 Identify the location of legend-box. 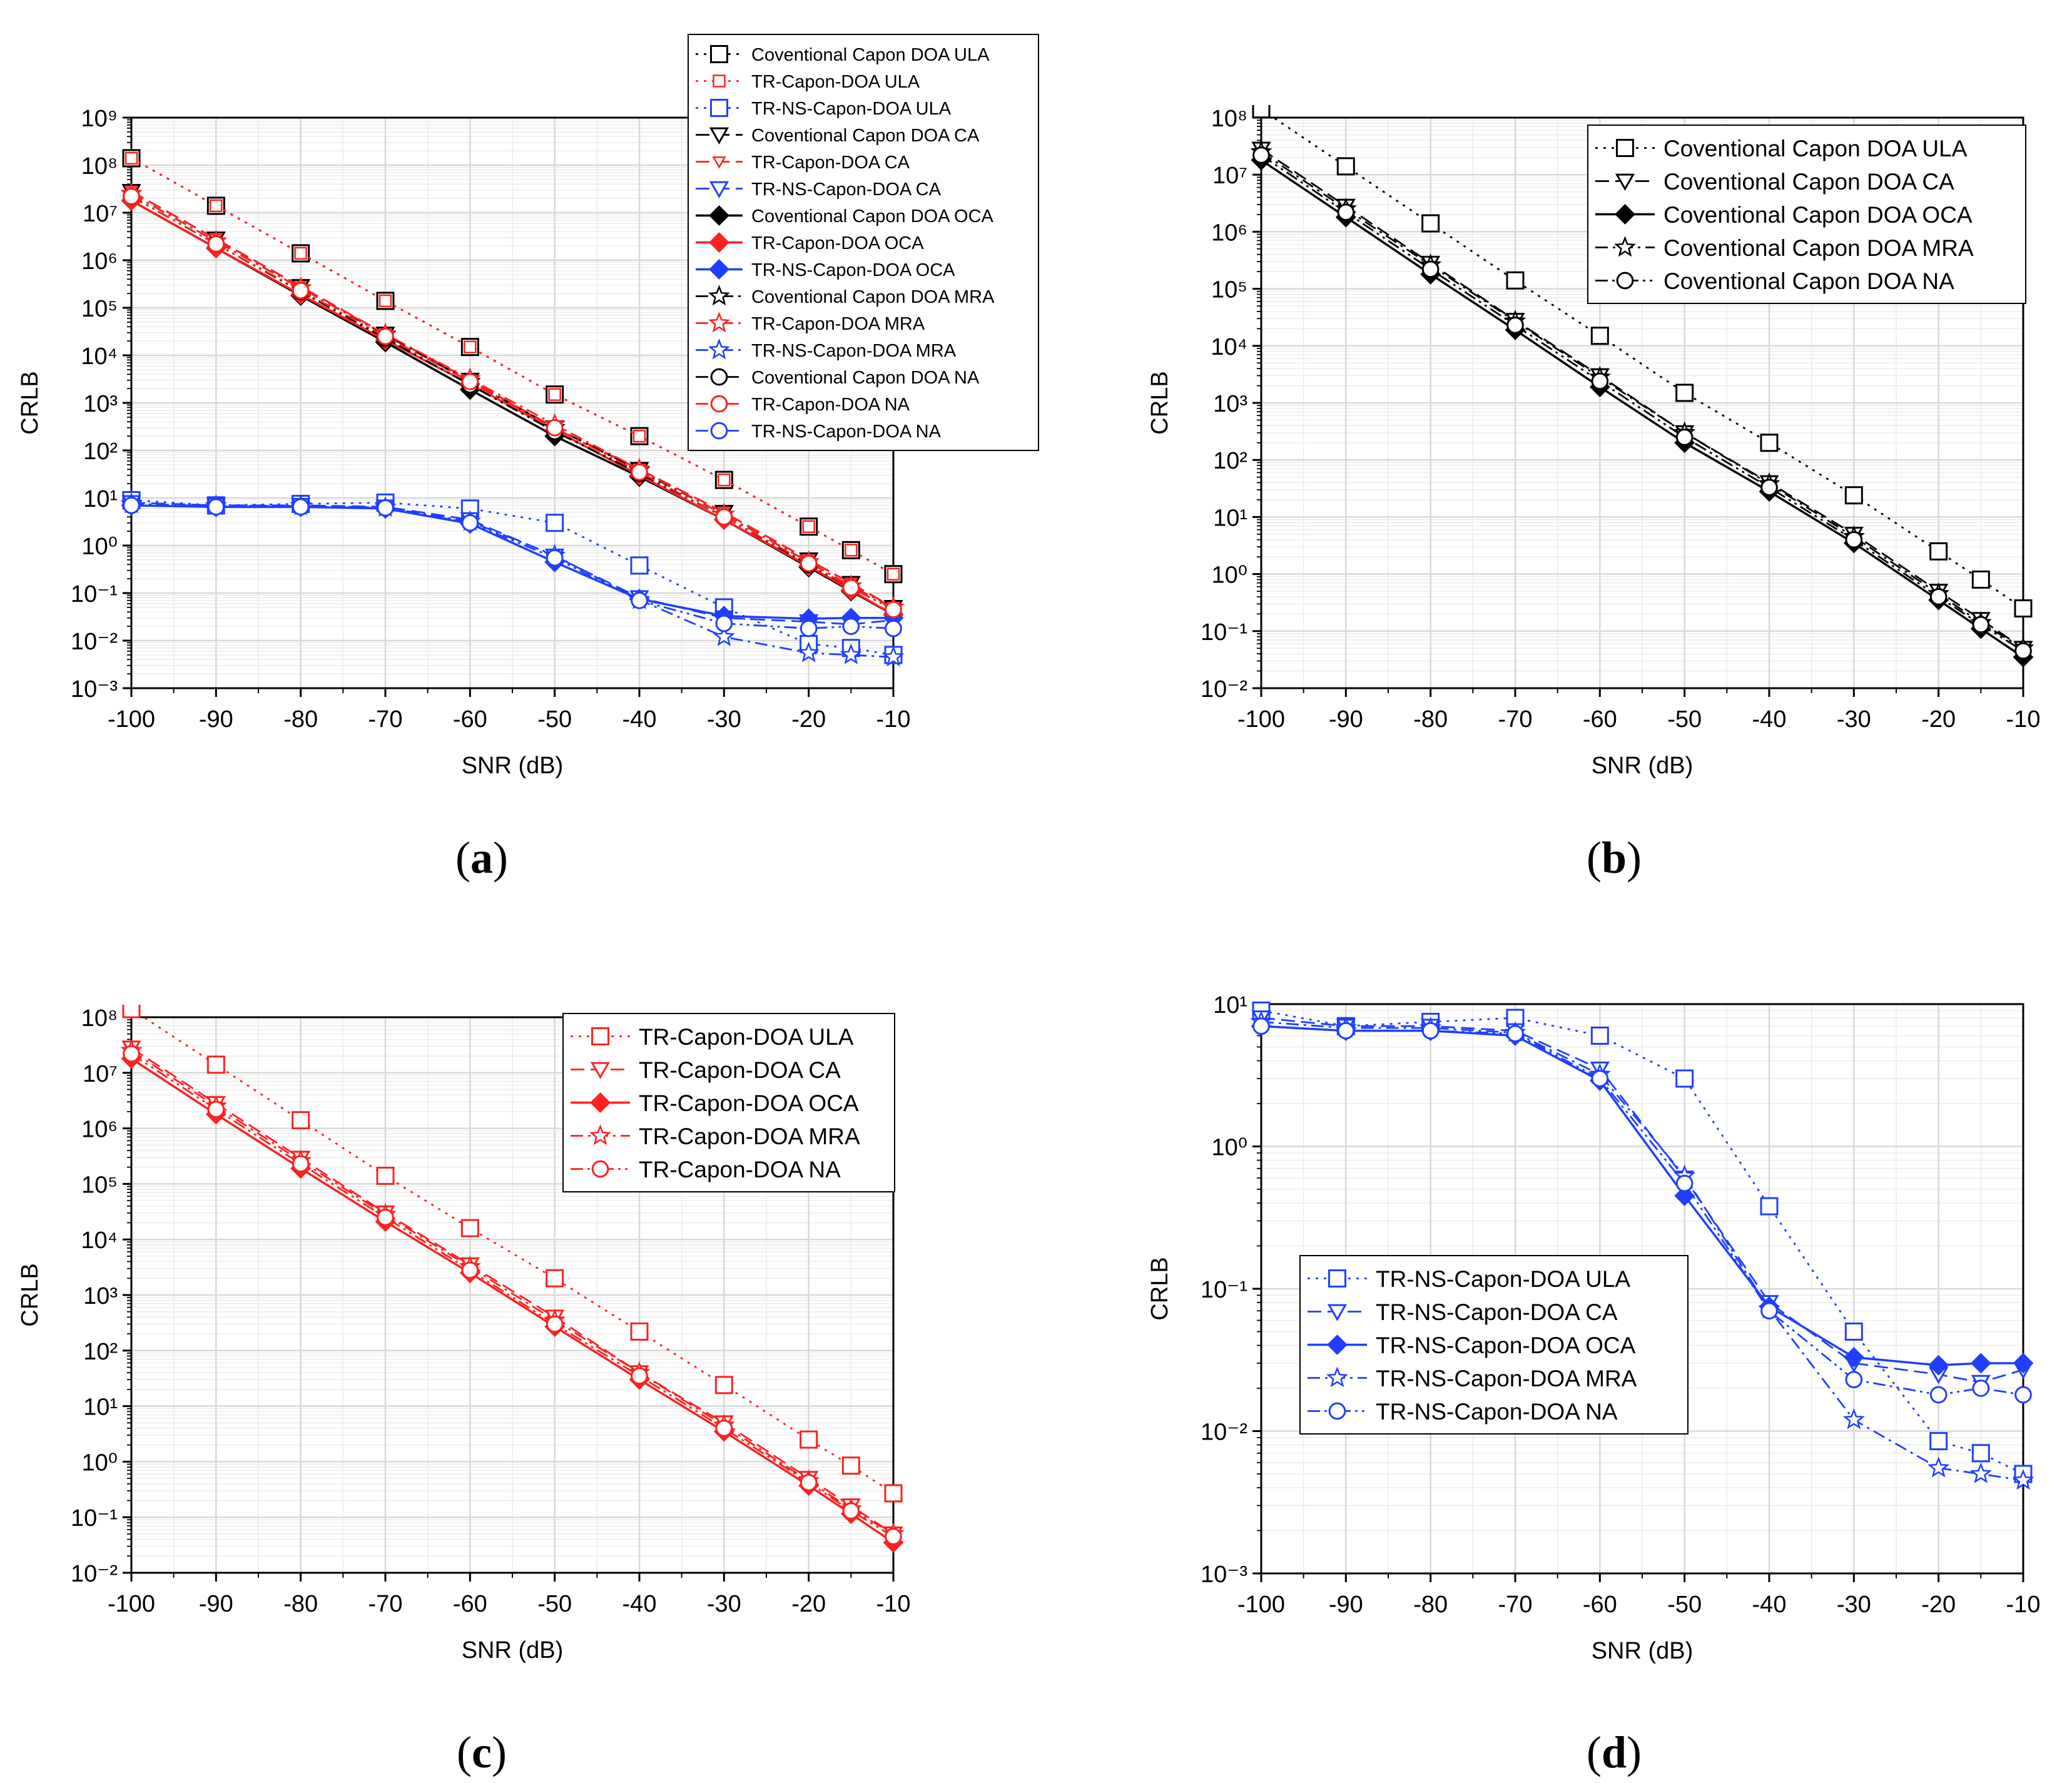
(863, 242).